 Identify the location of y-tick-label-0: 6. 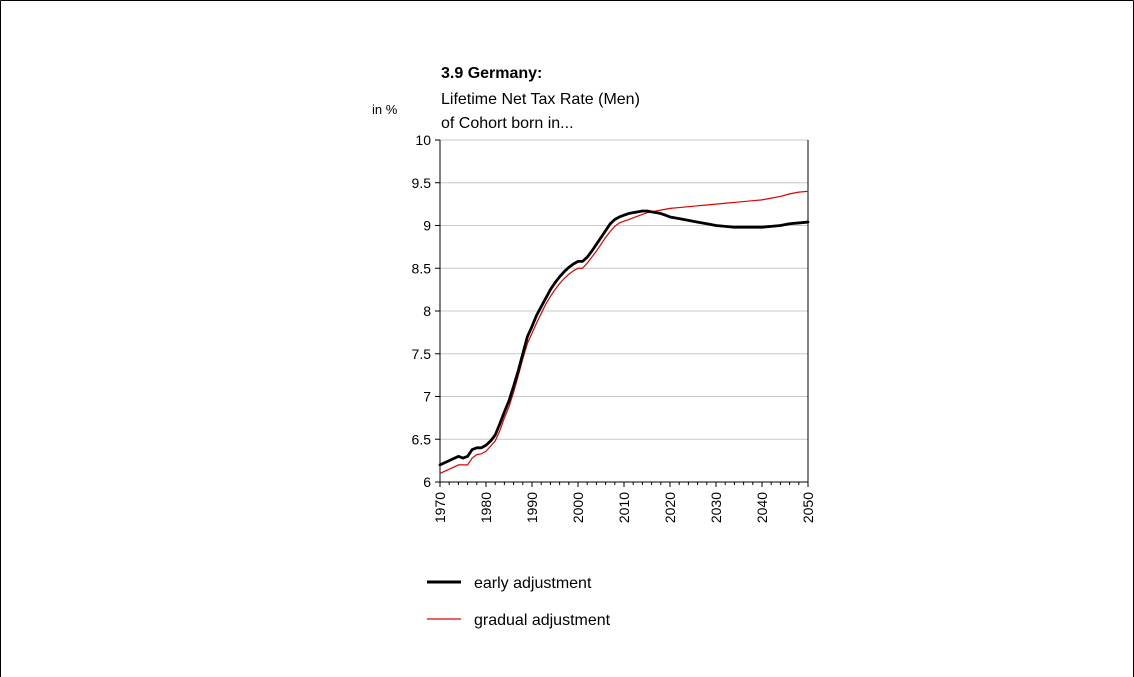
(427, 482).